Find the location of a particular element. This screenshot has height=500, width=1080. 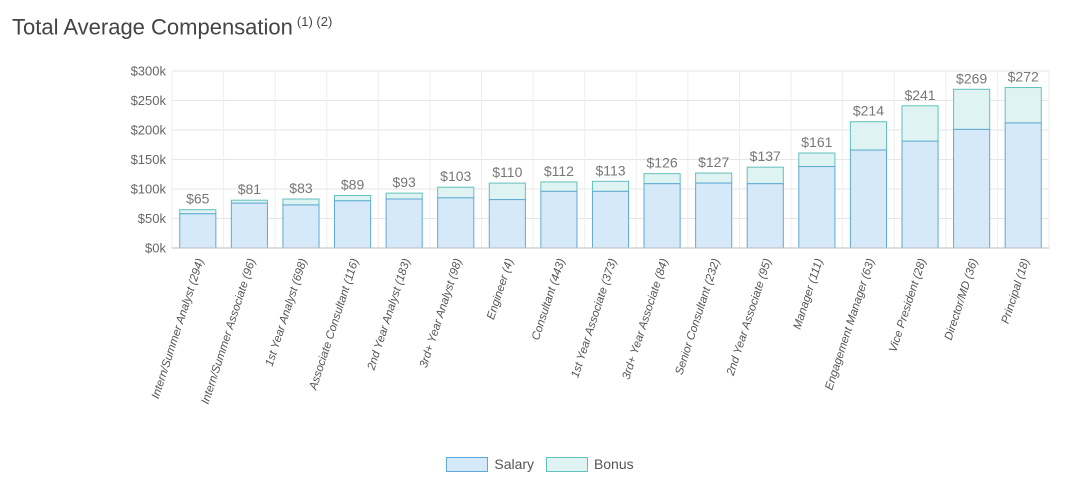

x-category-label: Consultant (443) is located at coordinates (549, 299).